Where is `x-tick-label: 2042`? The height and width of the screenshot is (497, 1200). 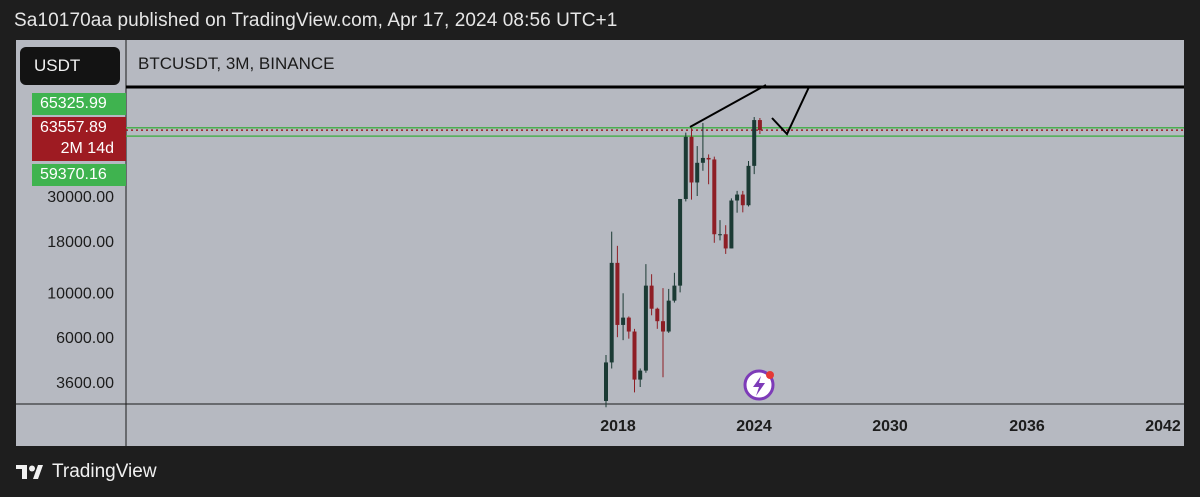 x-tick-label: 2042 is located at coordinates (1163, 426).